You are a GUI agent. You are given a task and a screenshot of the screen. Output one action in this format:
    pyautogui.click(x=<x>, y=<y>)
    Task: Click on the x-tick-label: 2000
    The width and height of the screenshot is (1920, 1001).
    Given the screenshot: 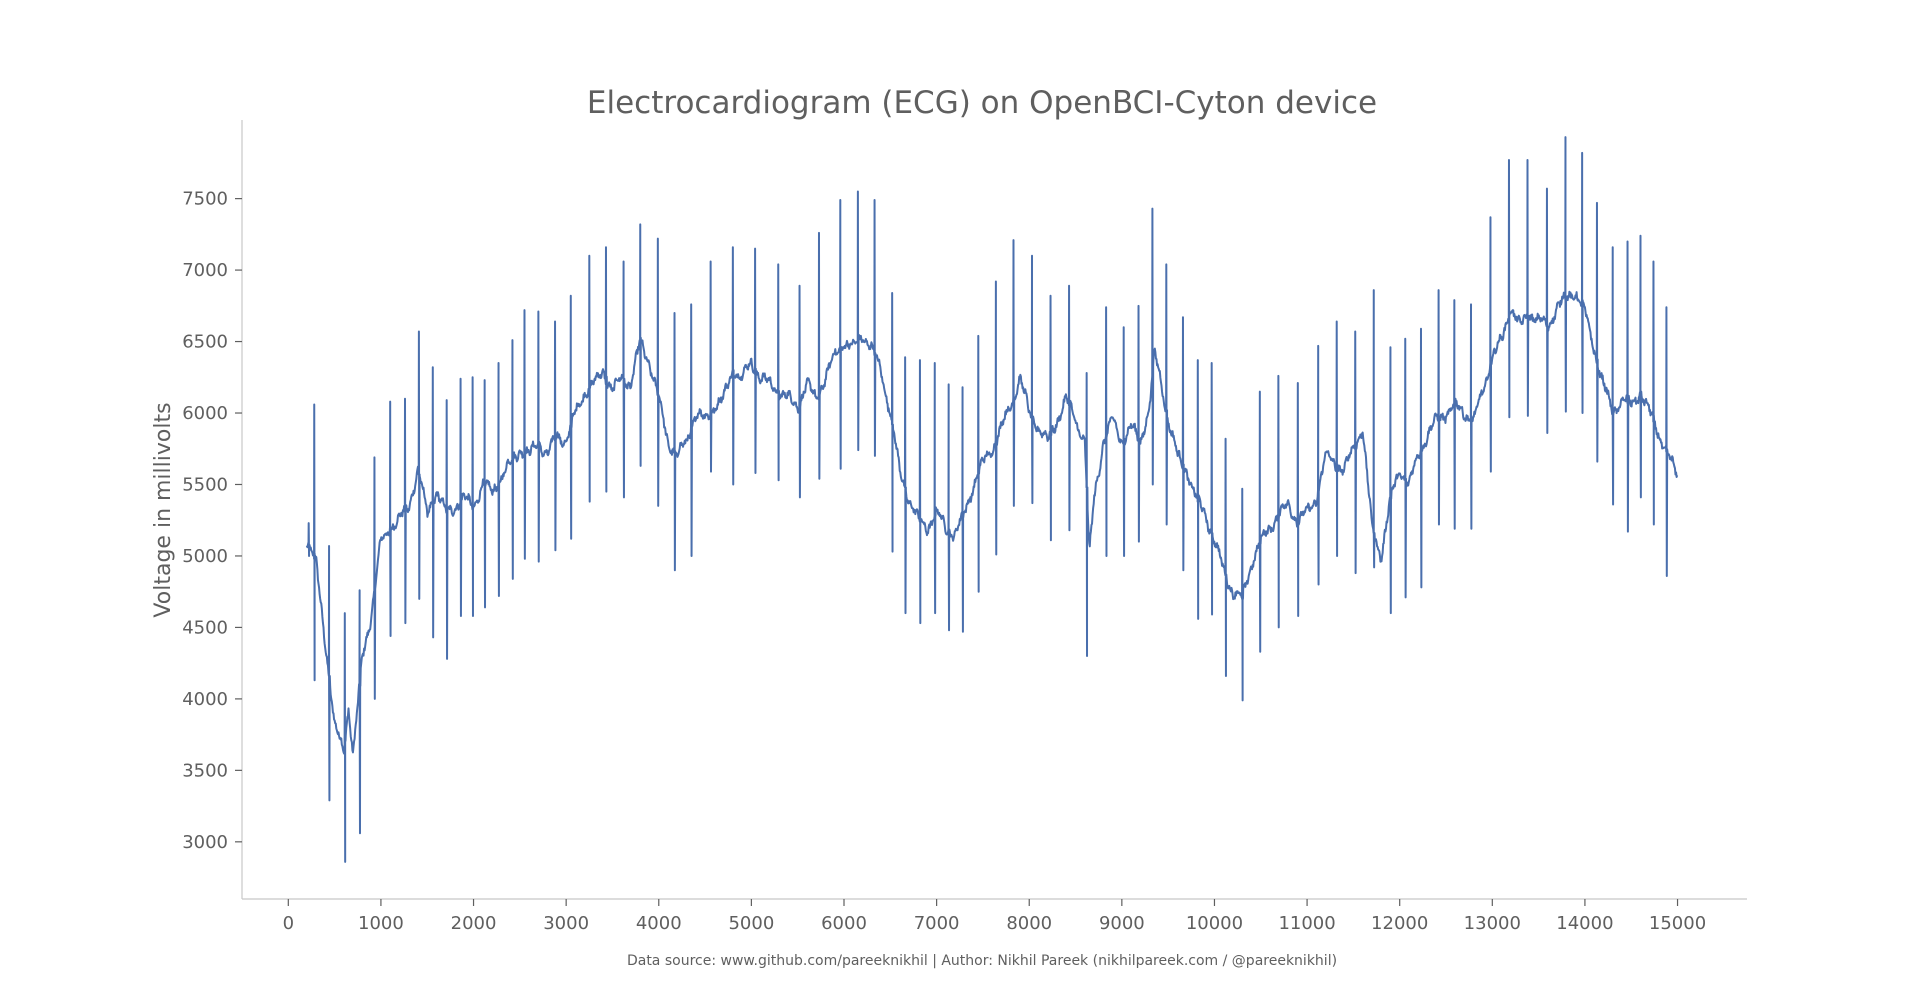 What is the action you would take?
    pyautogui.click(x=474, y=923)
    